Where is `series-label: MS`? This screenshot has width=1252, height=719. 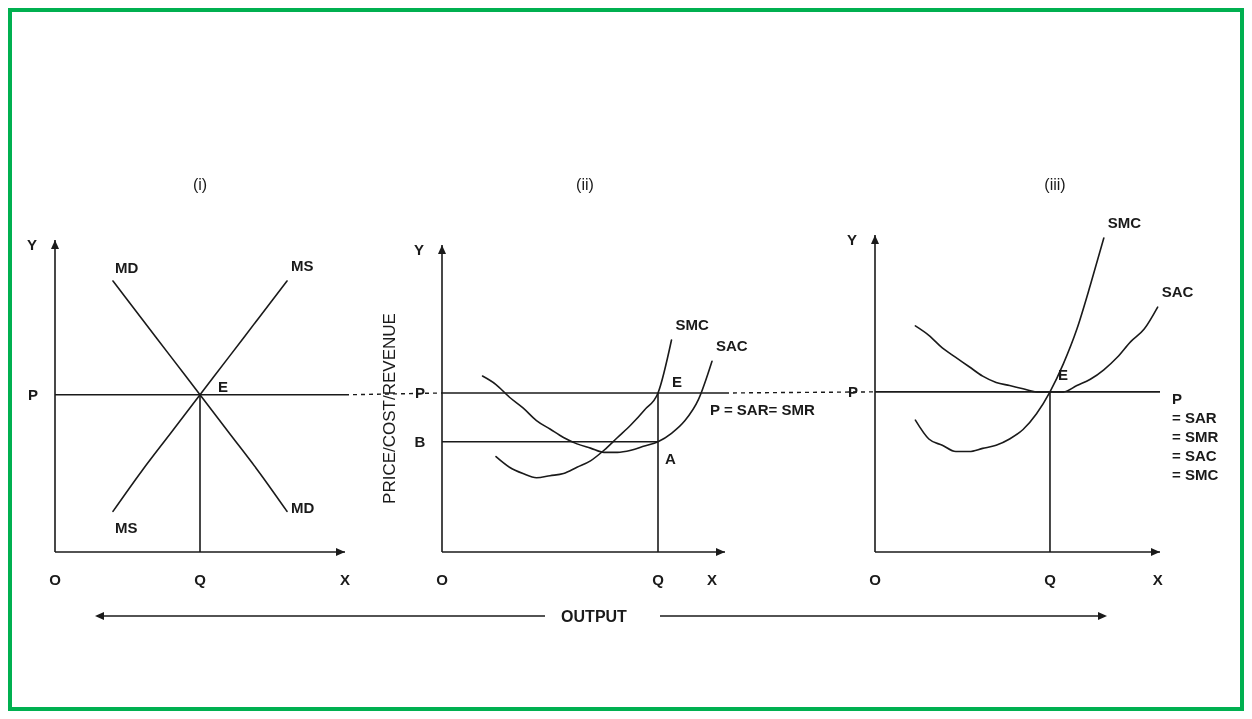 series-label: MS is located at coordinates (302, 265).